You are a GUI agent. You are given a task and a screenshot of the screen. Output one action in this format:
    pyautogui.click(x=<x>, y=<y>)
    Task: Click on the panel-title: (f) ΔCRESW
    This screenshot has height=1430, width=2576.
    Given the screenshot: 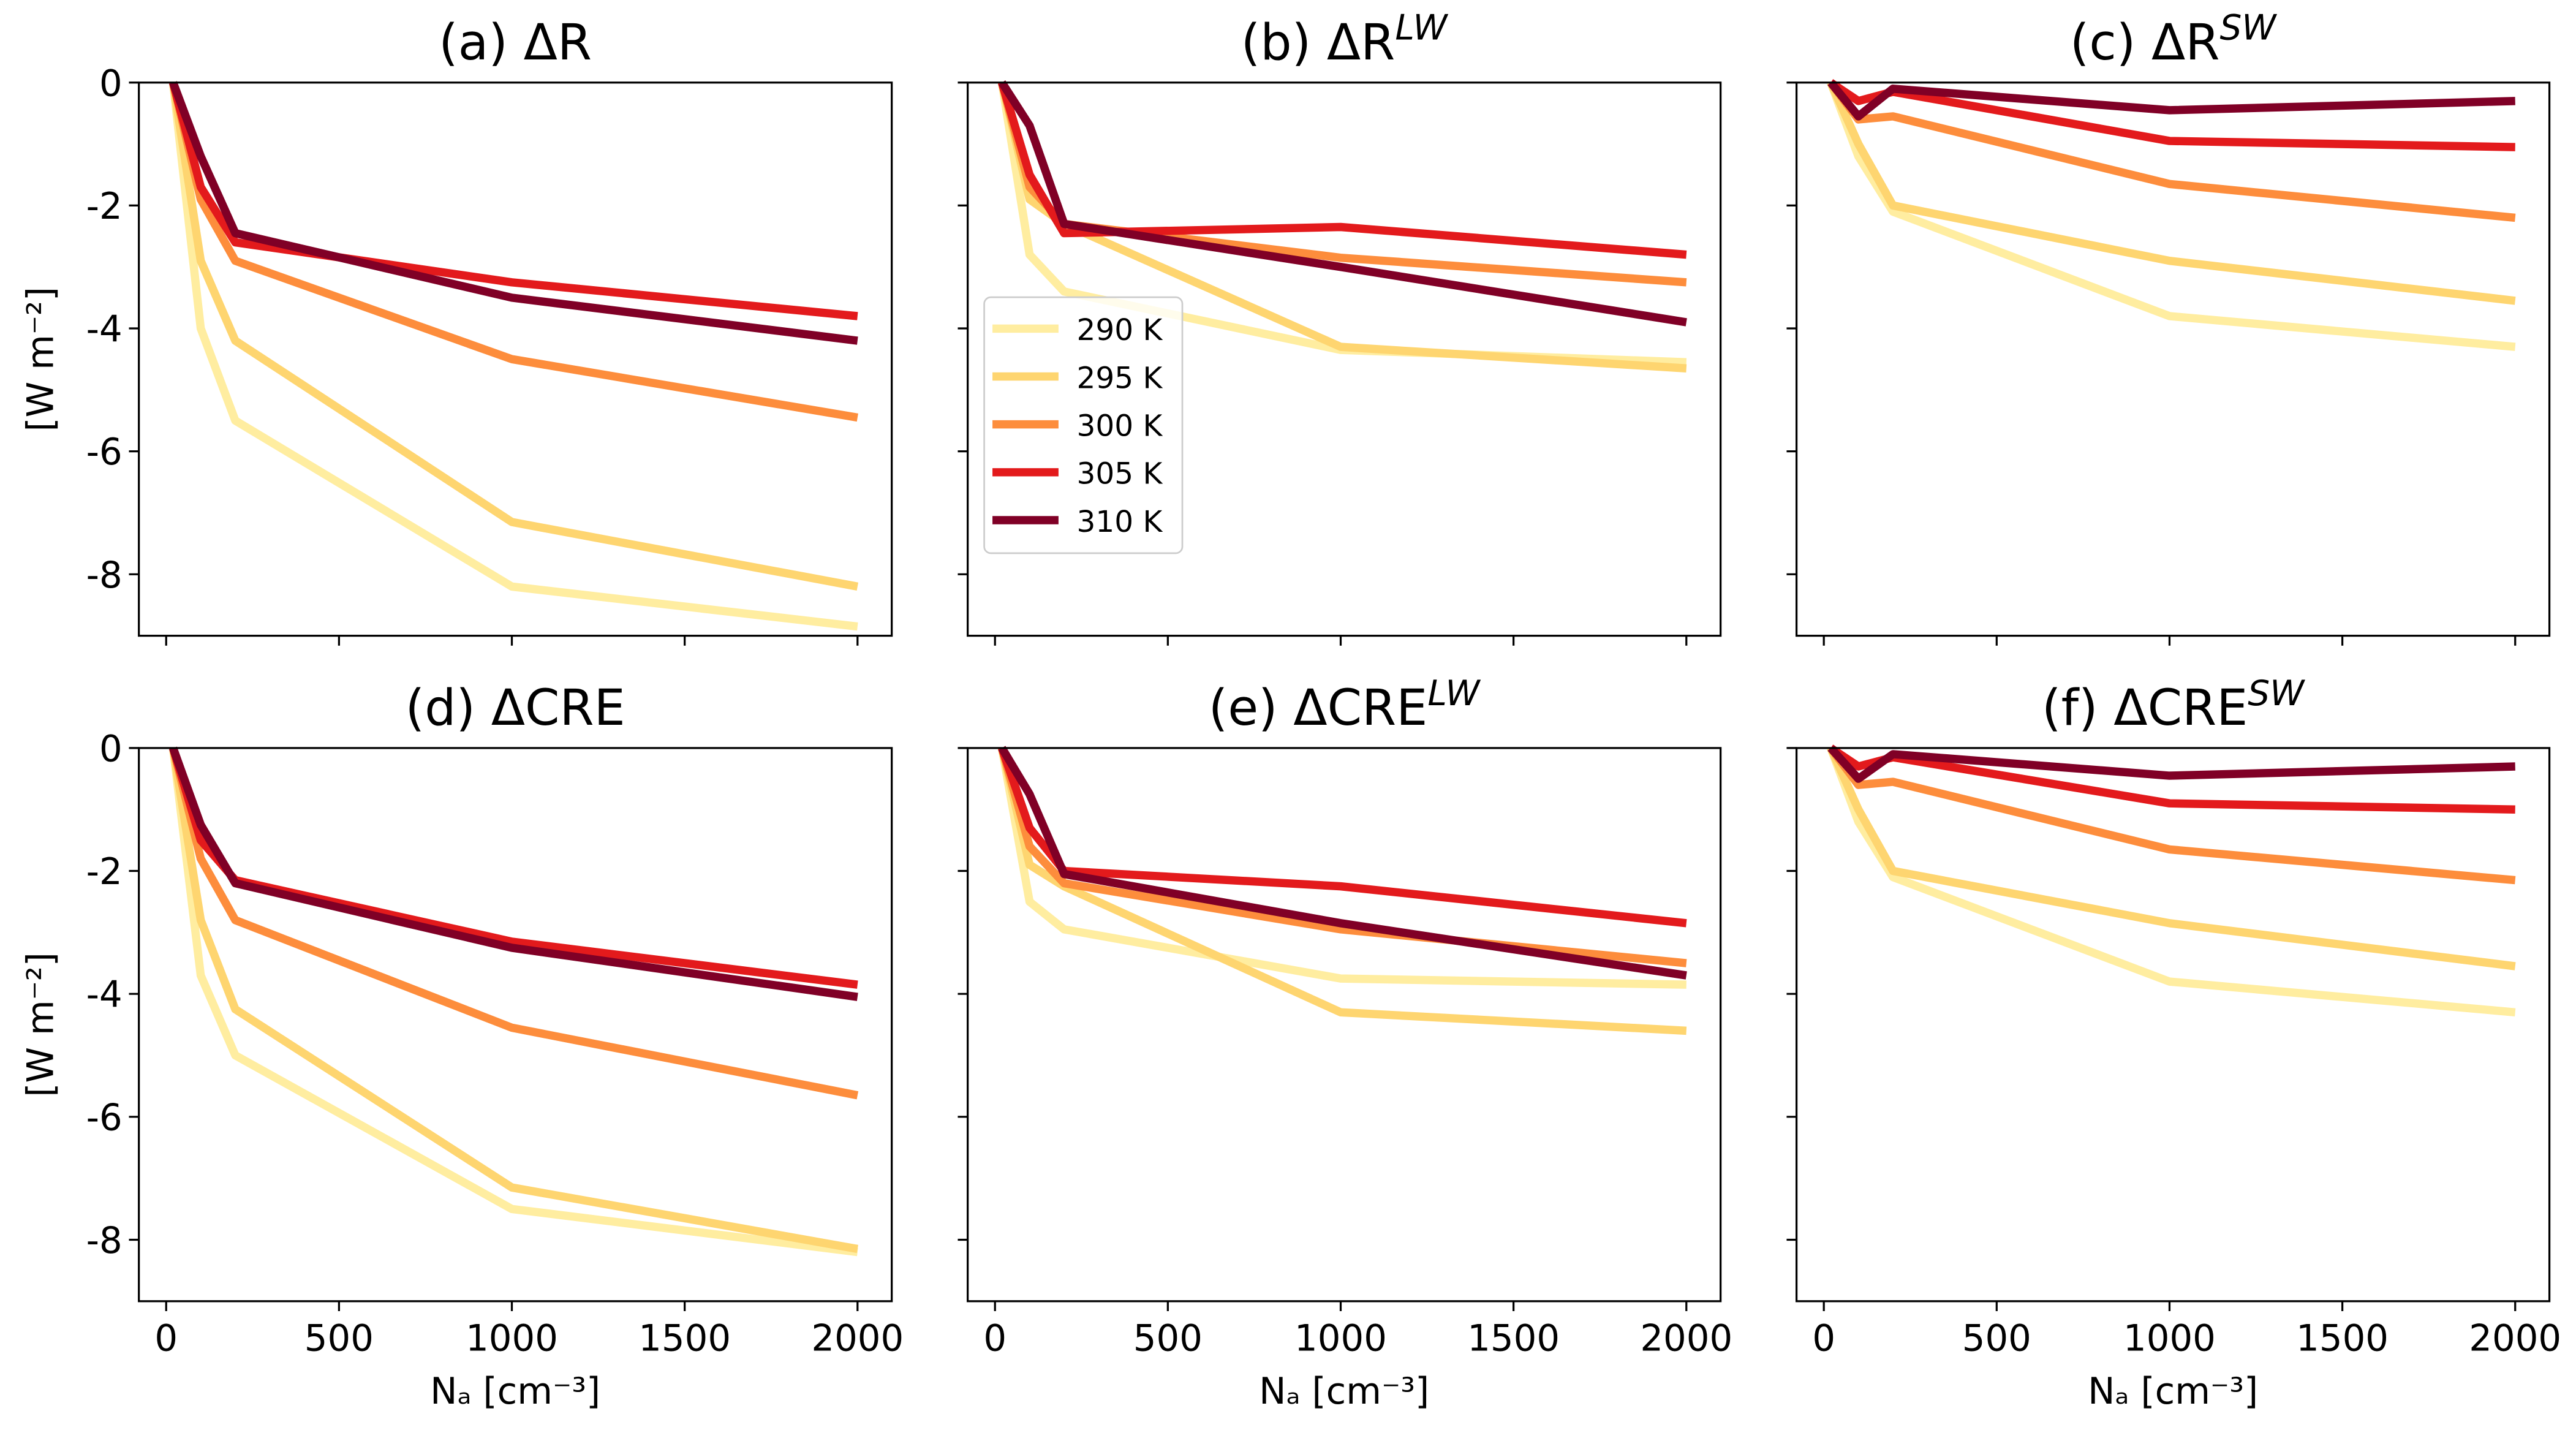 What is the action you would take?
    pyautogui.click(x=2173, y=705)
    